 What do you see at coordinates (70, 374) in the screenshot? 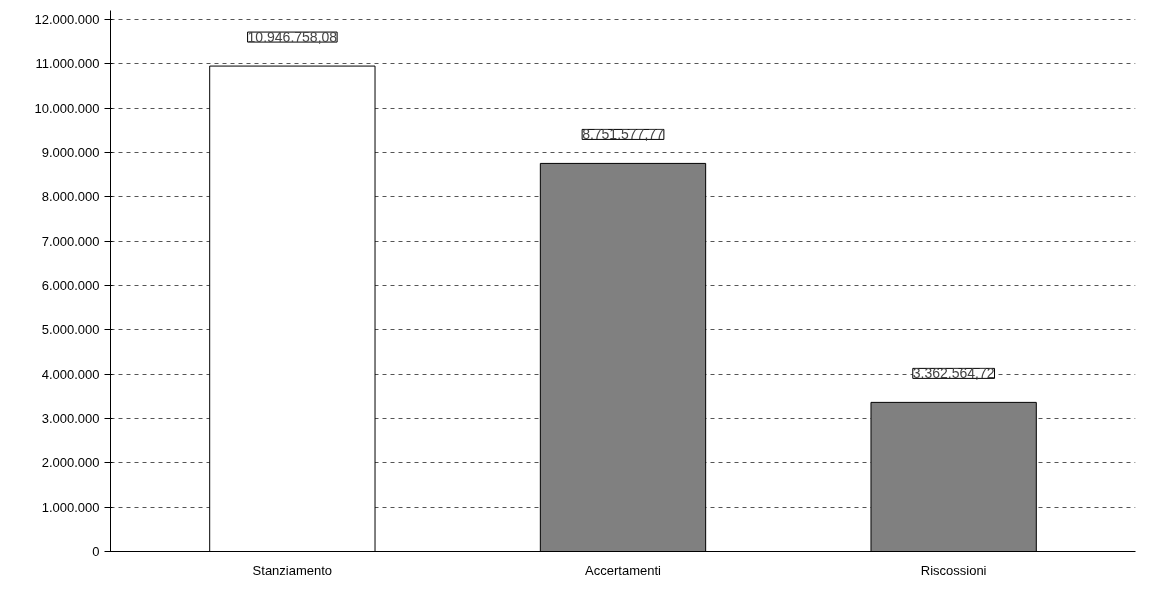
I see `y-tick-label: 4.000.000` at bounding box center [70, 374].